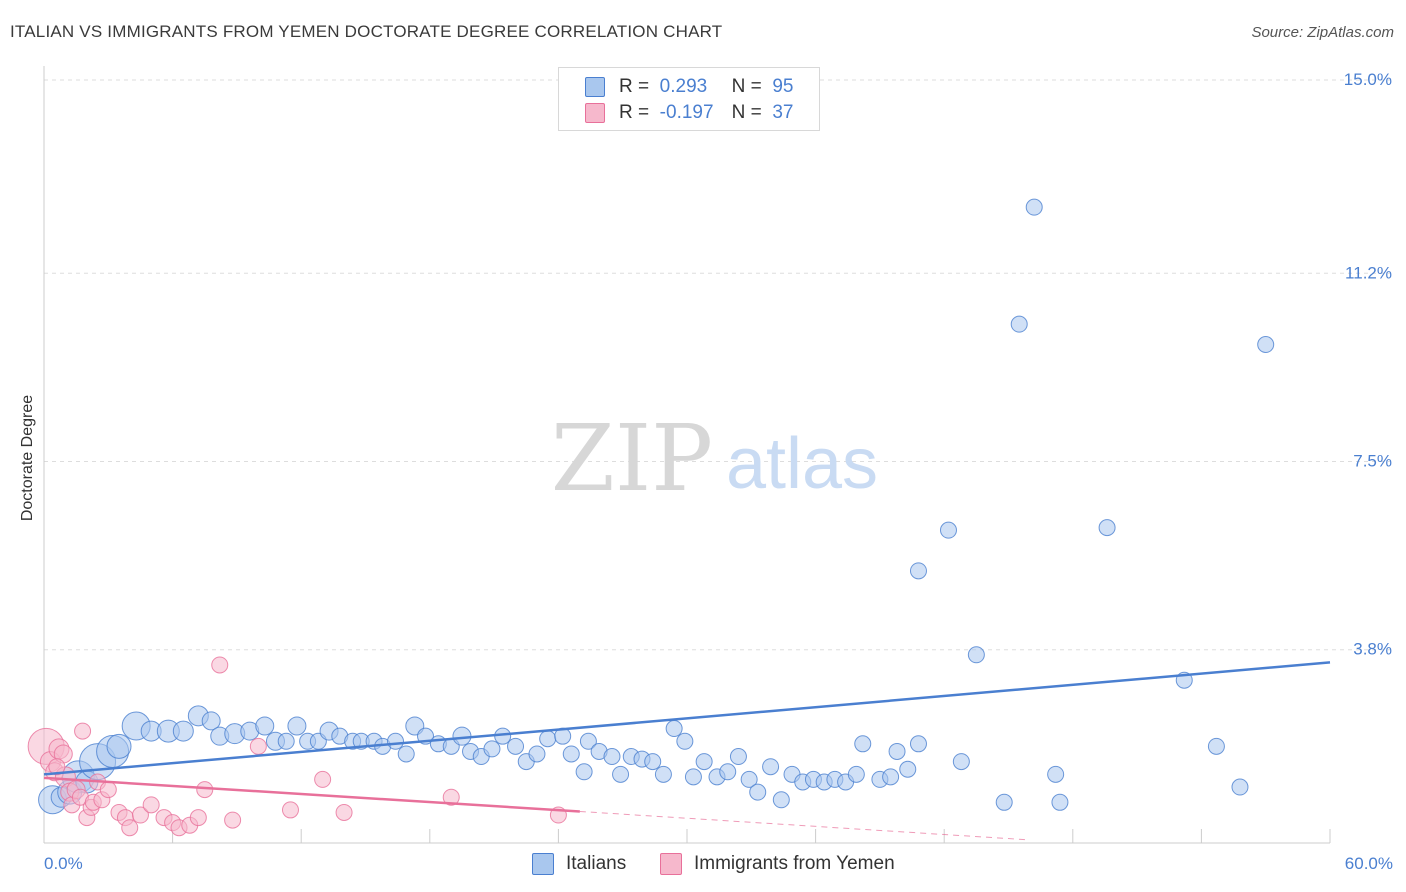 The image size is (1406, 892). What do you see at coordinates (595, 113) in the screenshot?
I see `yemen-swatch` at bounding box center [595, 113].